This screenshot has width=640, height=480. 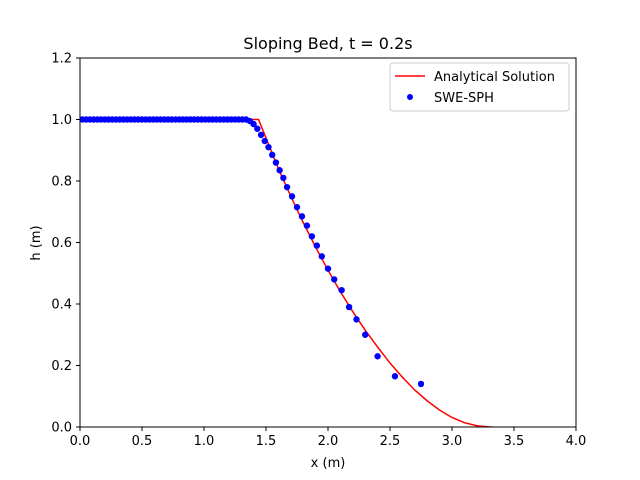 I want to click on y-tick-label: 0.0, so click(x=61, y=428).